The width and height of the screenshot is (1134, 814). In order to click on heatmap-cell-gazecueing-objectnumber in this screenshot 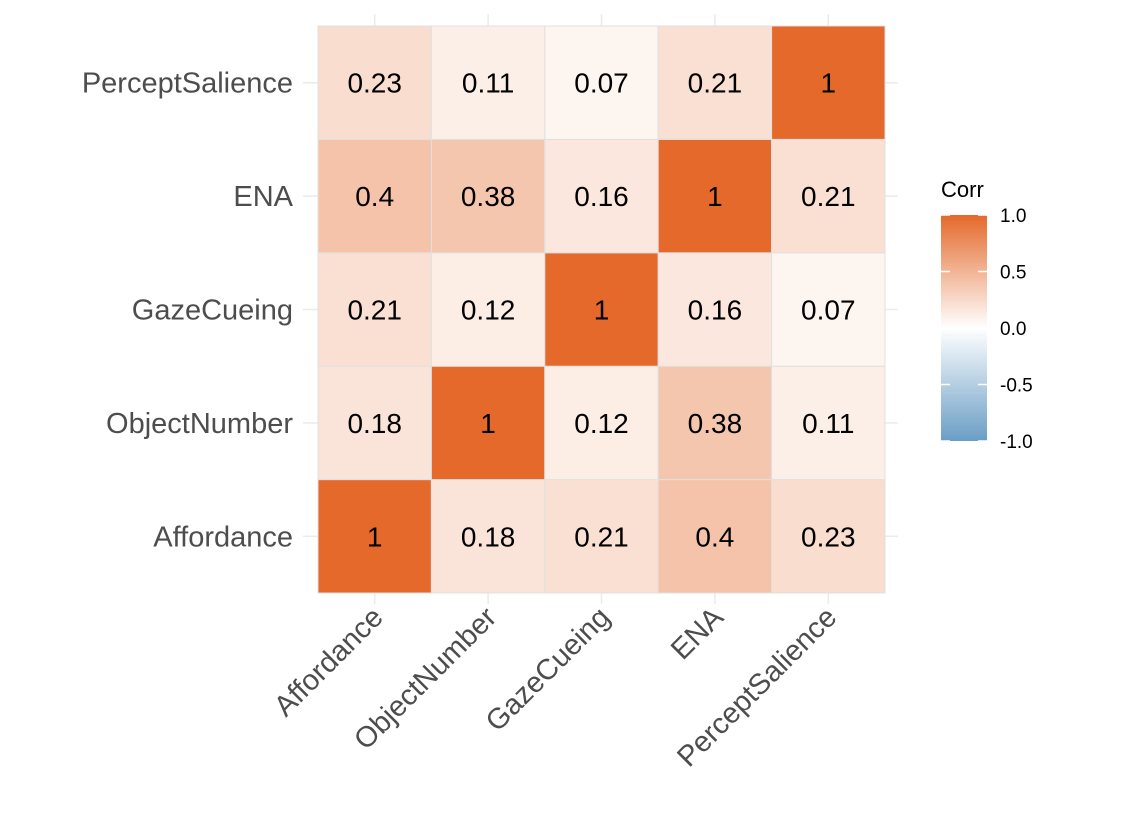, I will do `click(488, 309)`.